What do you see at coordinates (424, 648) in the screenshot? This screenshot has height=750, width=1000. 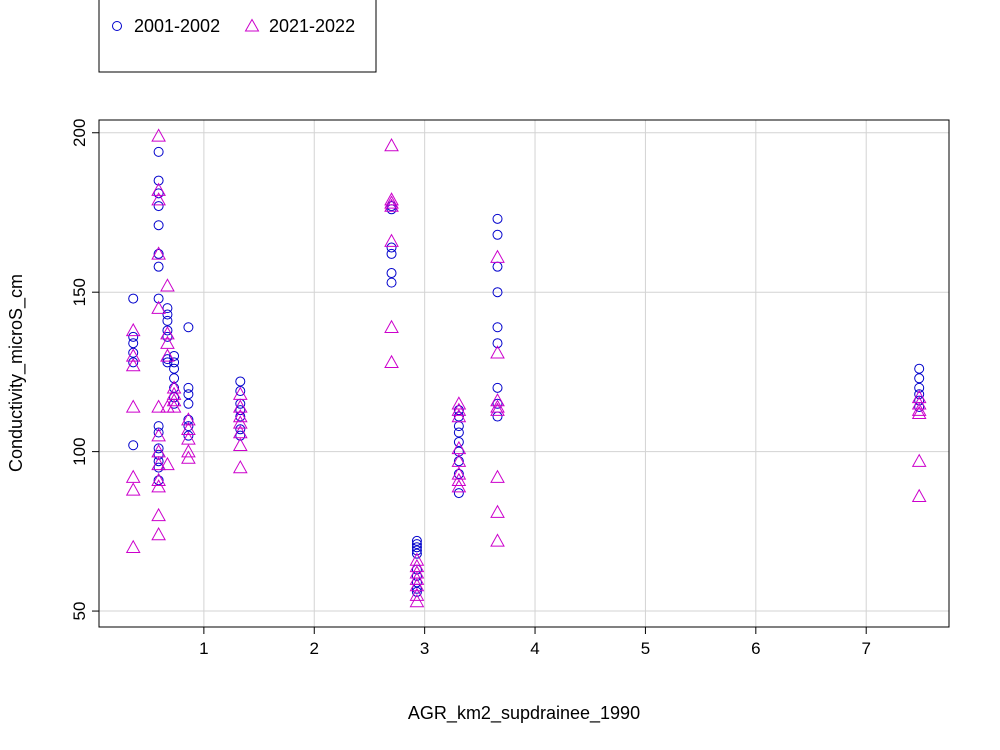 I see `x-tick-label: 3` at bounding box center [424, 648].